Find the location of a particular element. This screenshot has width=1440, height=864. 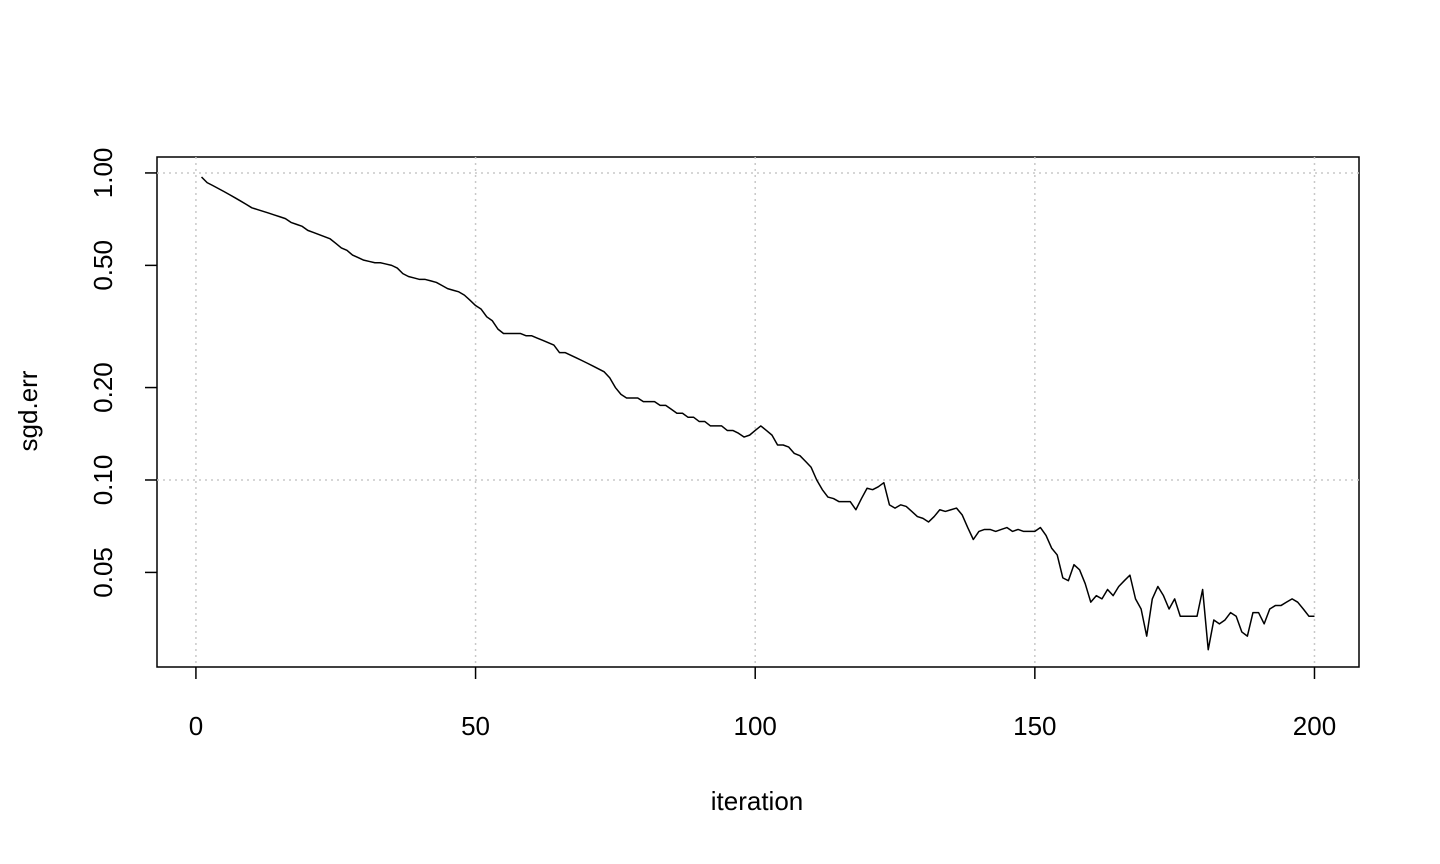

x-tick-label: 0 is located at coordinates (196, 726).